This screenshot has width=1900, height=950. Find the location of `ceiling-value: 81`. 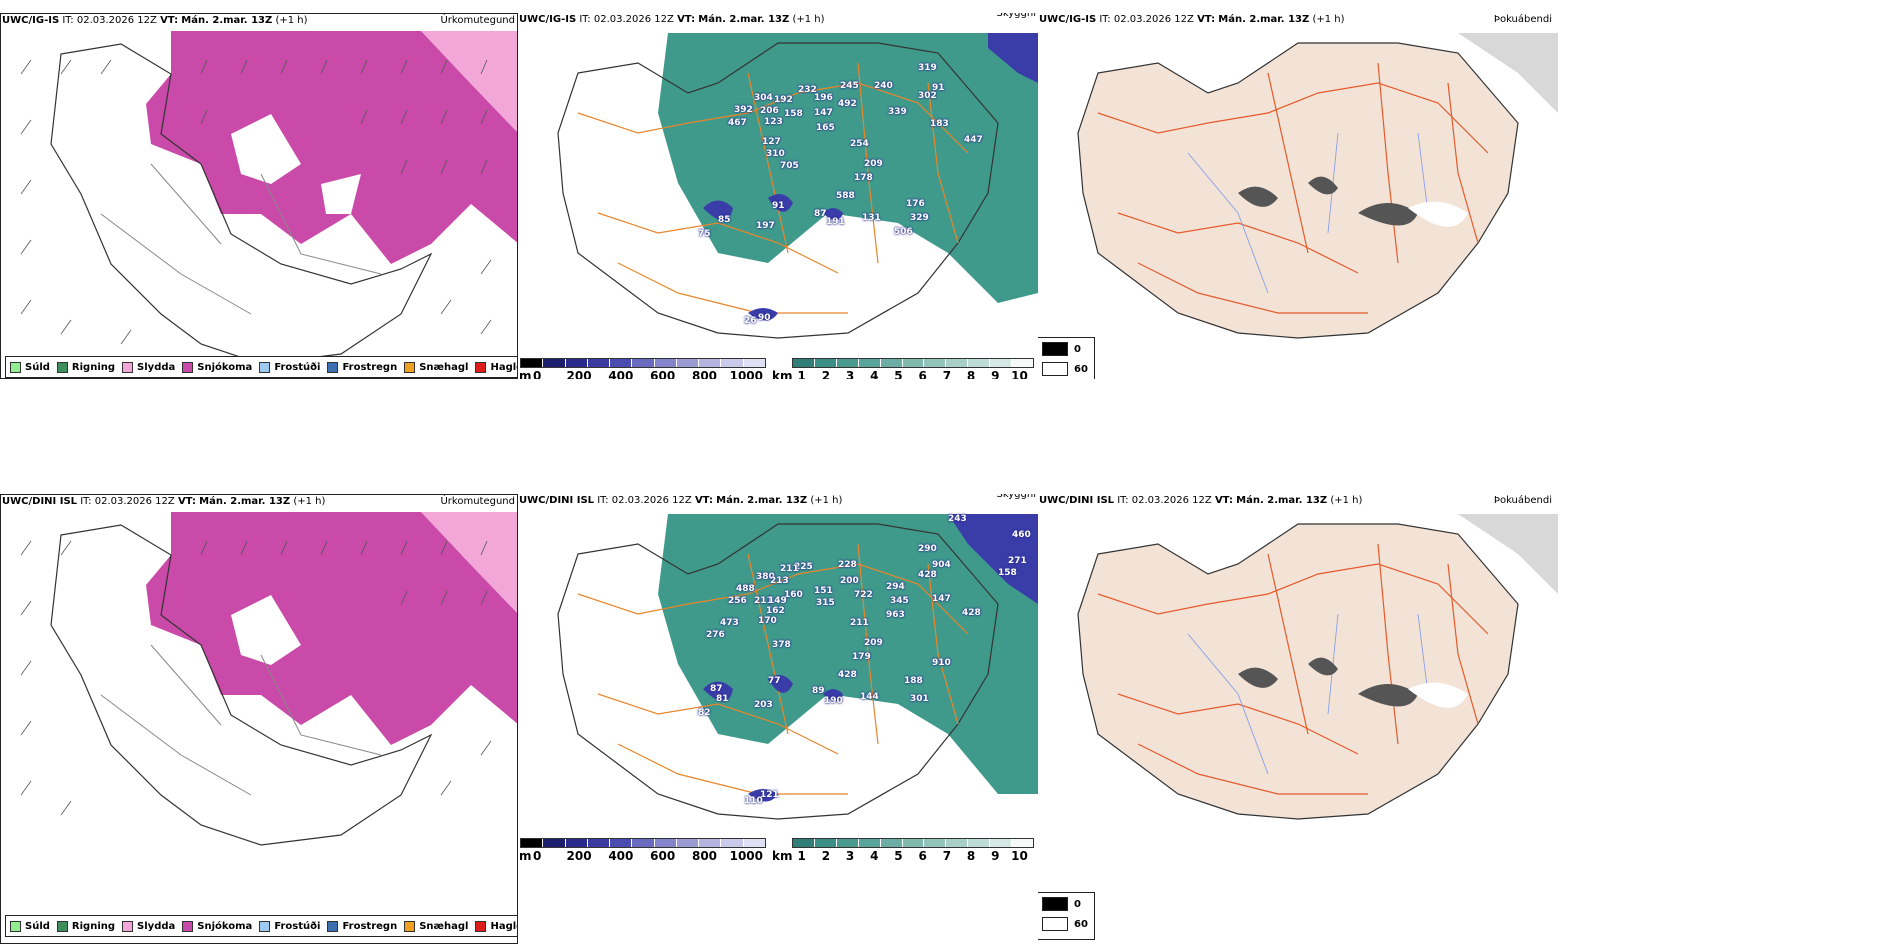

ceiling-value: 81 is located at coordinates (722, 699).